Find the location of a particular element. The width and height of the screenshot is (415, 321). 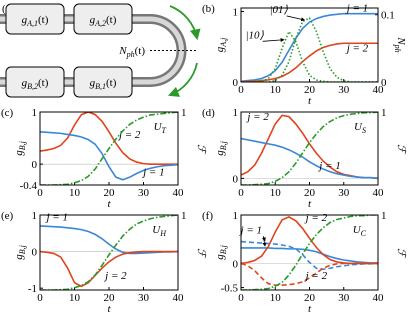

plot-title-sub: H is located at coordinates (163, 233).